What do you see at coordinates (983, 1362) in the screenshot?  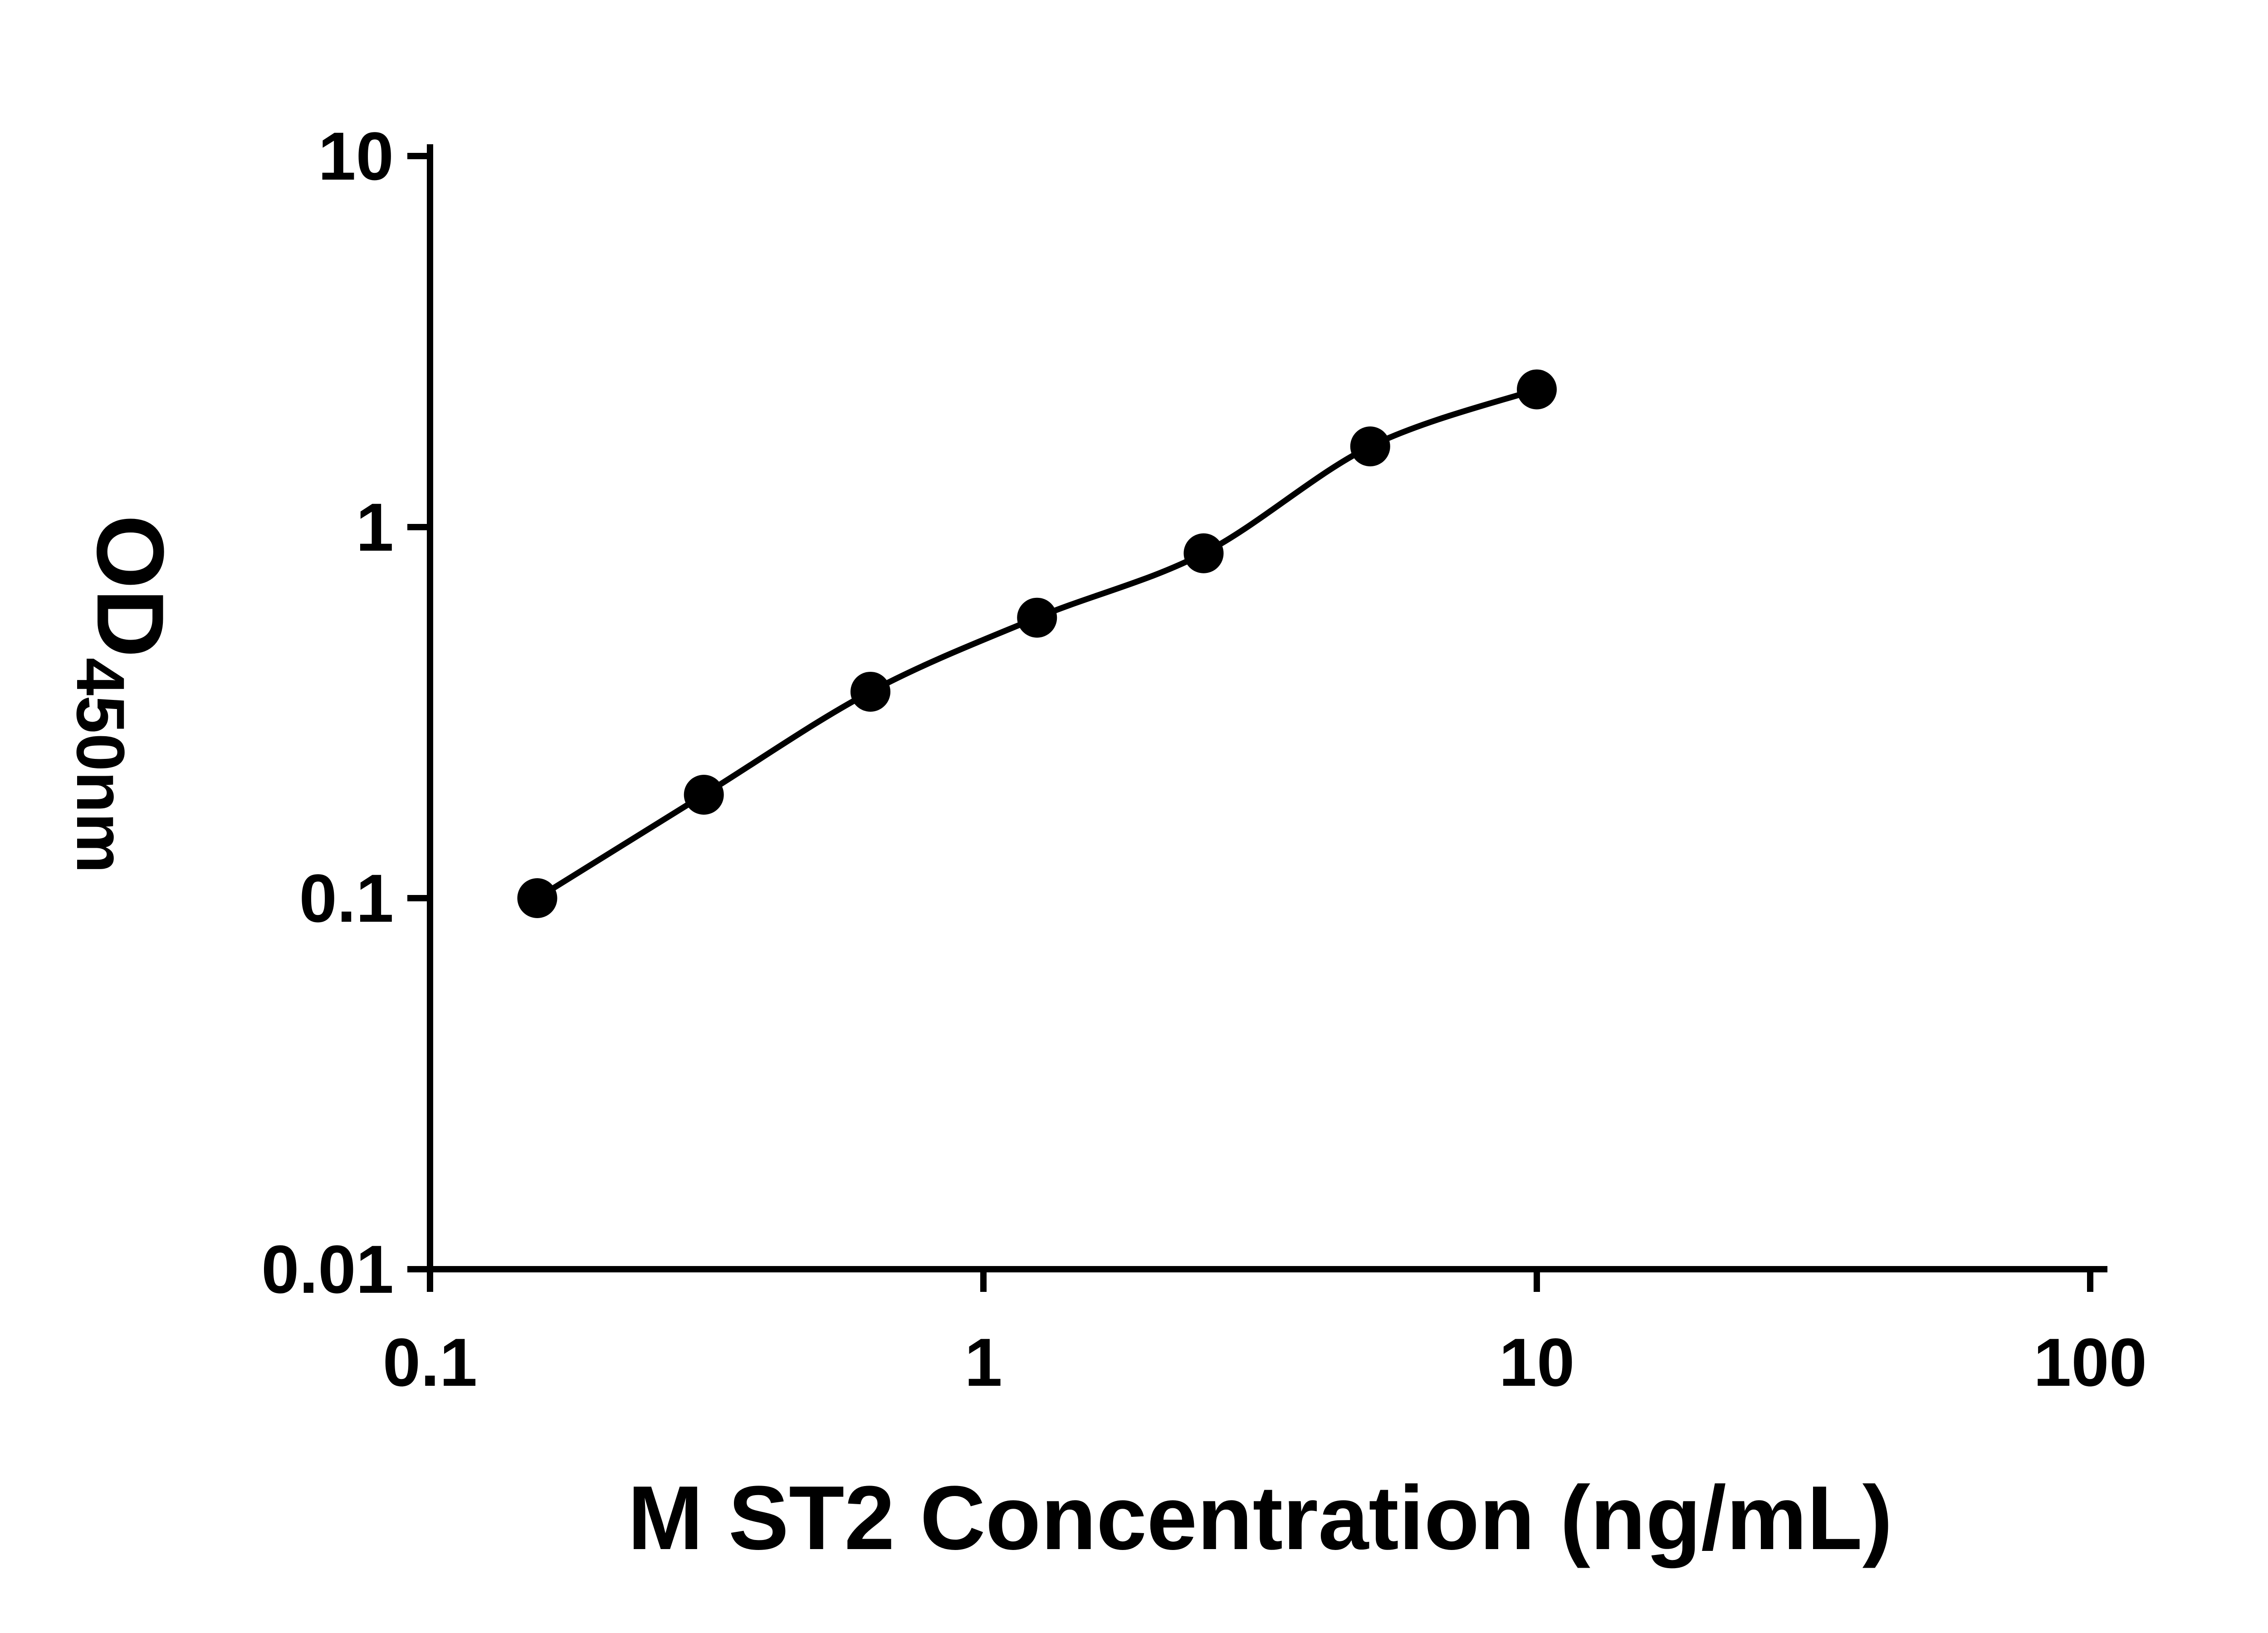 I see `x-tick-label: 1` at bounding box center [983, 1362].